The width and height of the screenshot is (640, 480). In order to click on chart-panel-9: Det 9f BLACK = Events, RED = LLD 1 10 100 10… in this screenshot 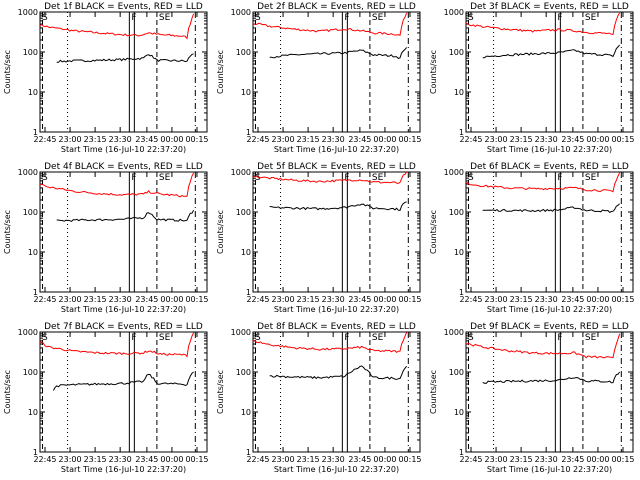, I will do `click(532, 398)`.